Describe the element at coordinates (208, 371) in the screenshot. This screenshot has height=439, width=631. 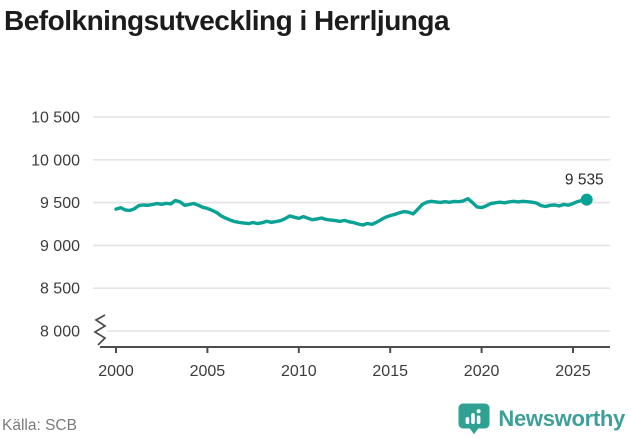
I see `svg-text: 2005` at that location.